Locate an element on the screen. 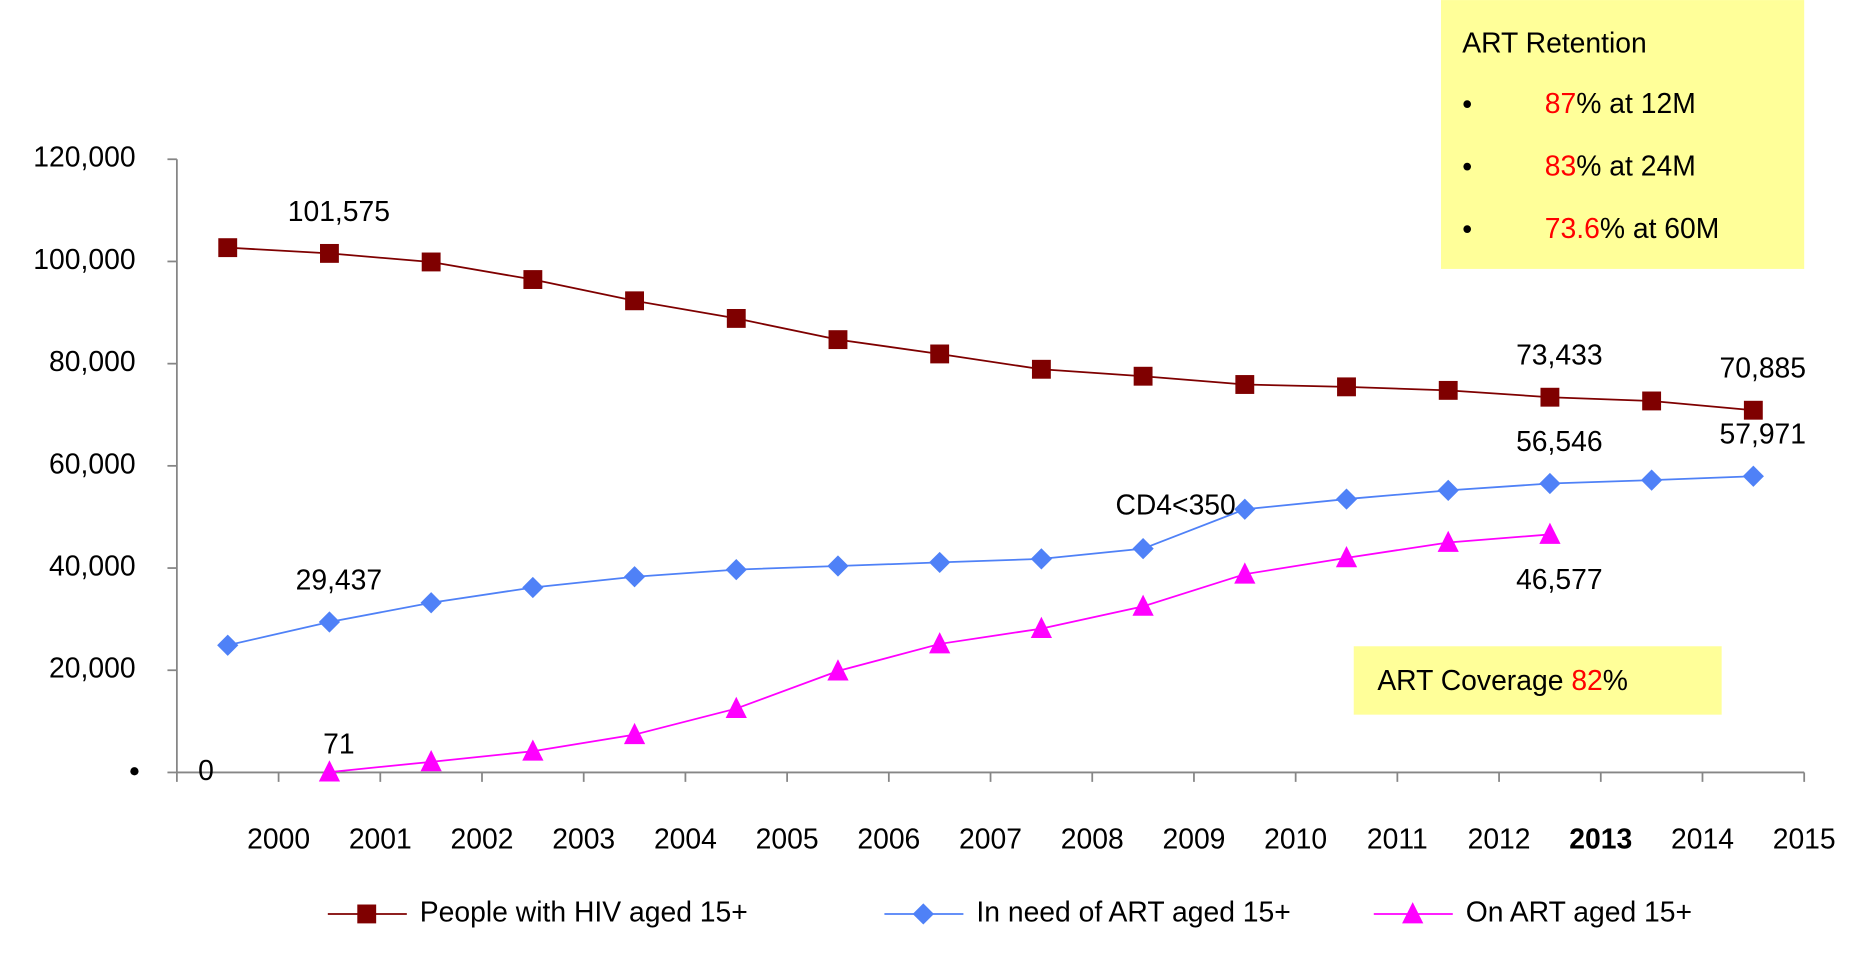 The height and width of the screenshot is (960, 1849). retention-text: % at 12M is located at coordinates (1636, 104).